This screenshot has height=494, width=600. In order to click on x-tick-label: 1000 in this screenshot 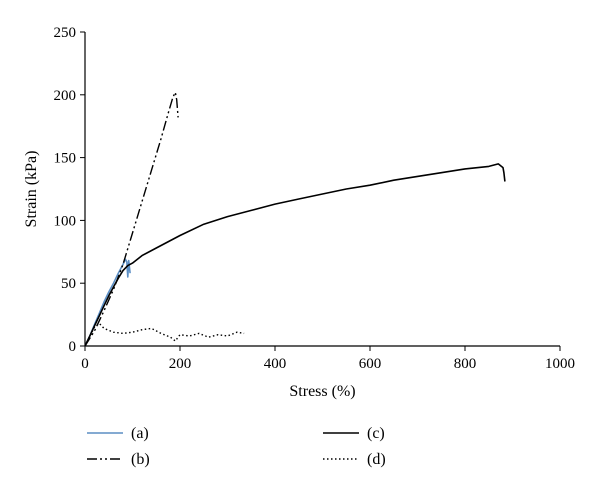, I will do `click(560, 364)`.